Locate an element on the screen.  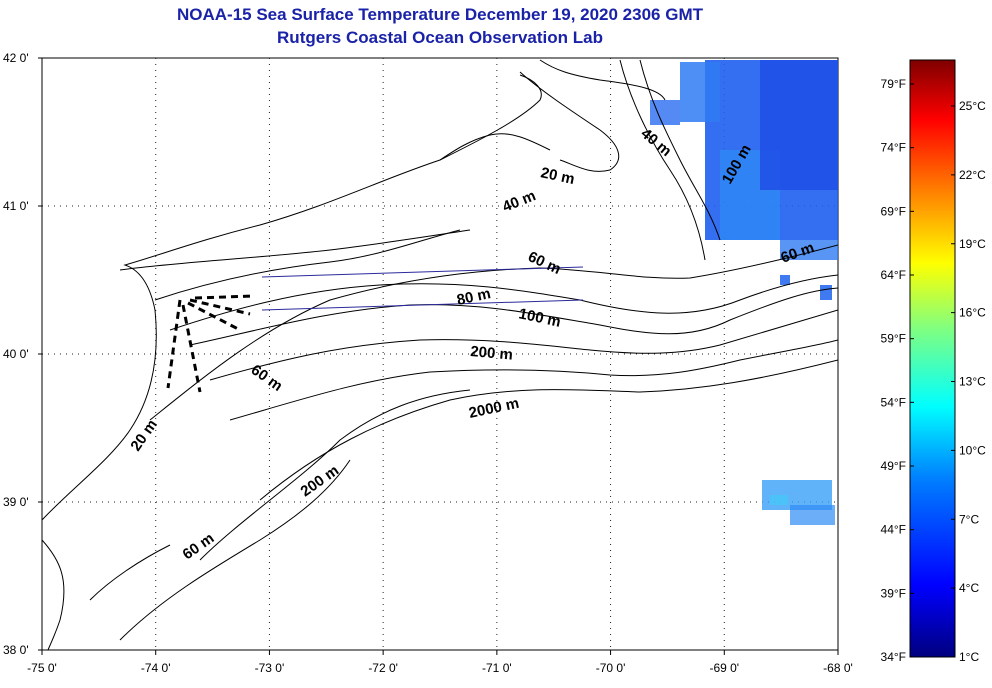
lat-tick-label: 42 0' is located at coordinates (16, 58).